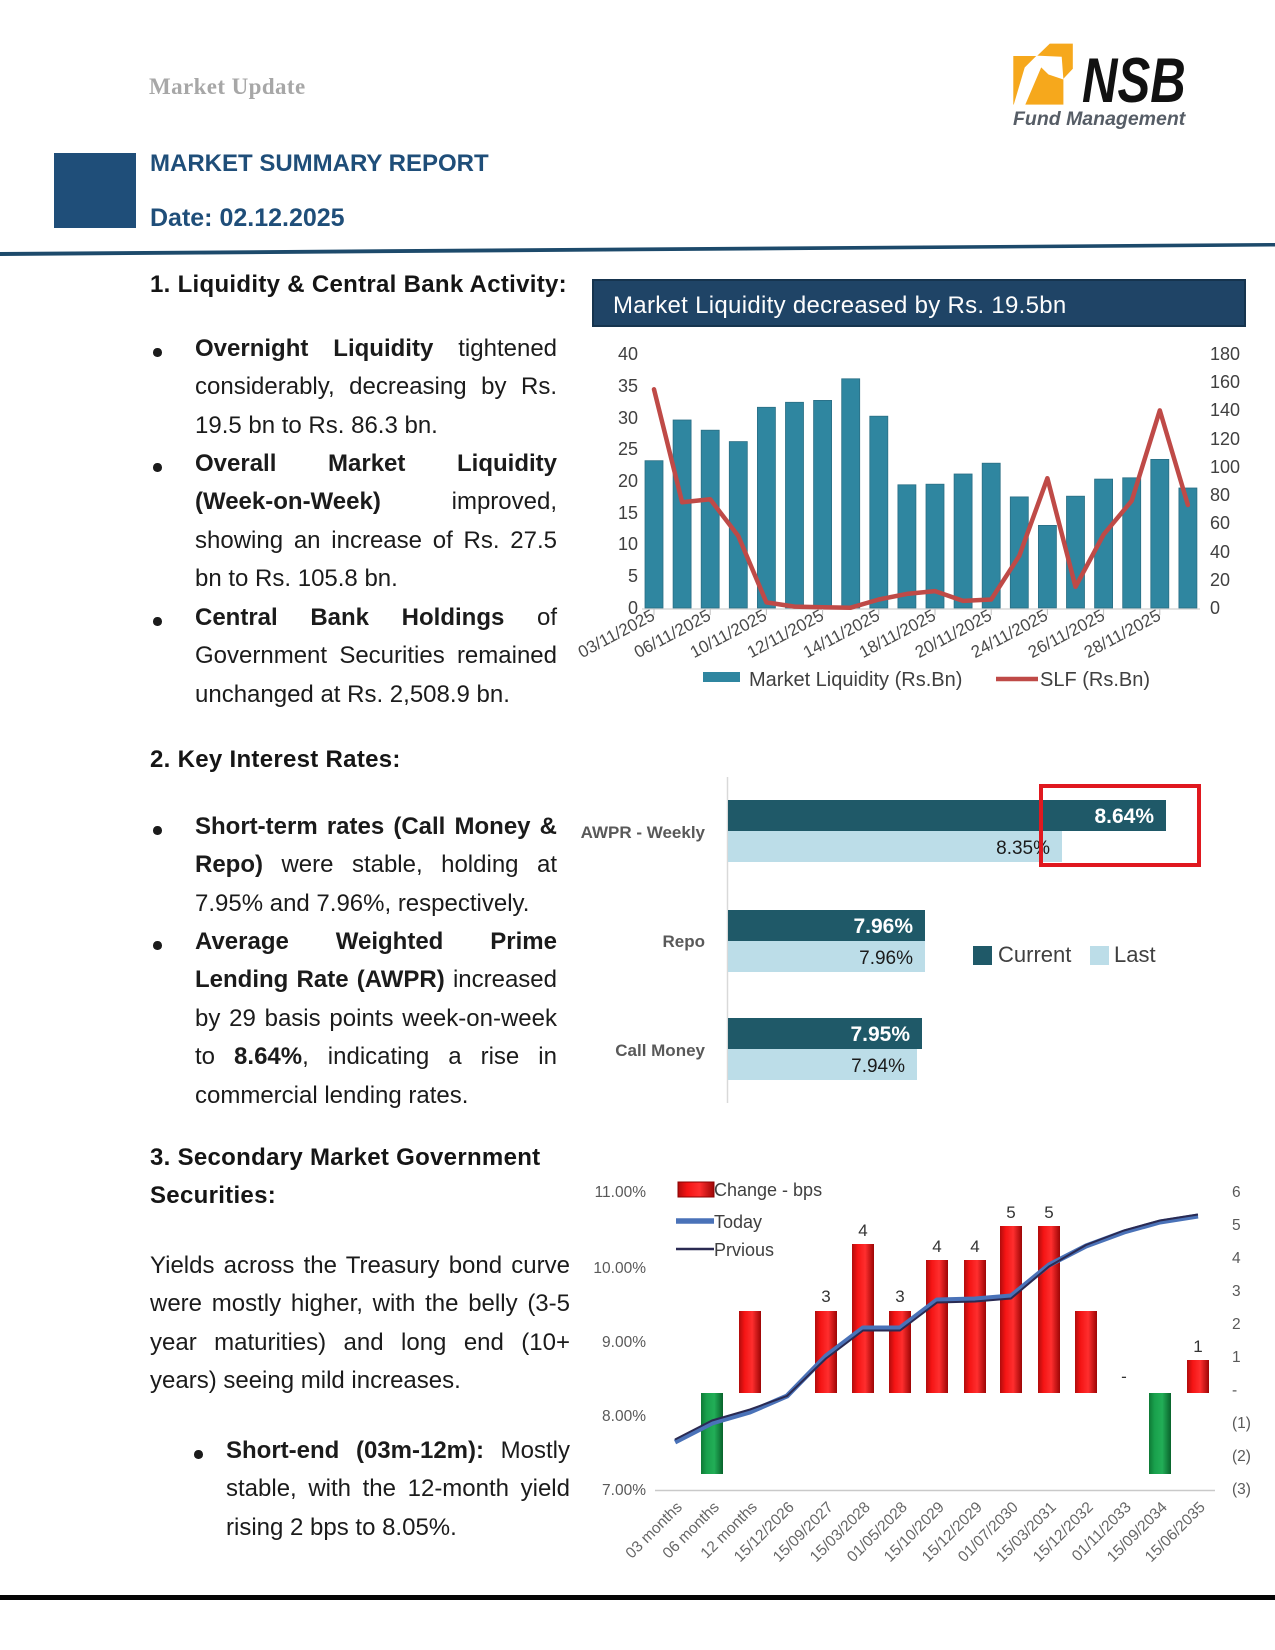  What do you see at coordinates (840, 305) in the screenshot?
I see `svg-text:Market Liquidity decreased by: Market Liquidity decreased by Rs. 19.5bn` at bounding box center [840, 305].